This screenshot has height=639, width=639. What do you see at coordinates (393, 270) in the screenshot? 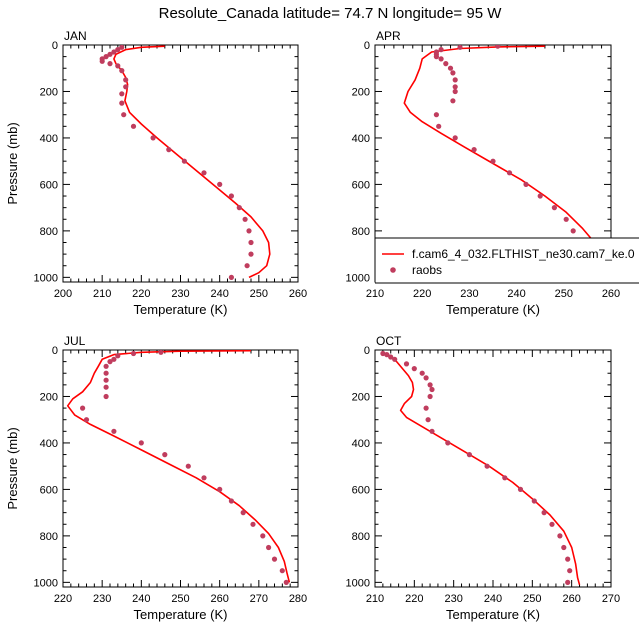
I see `legend-raobs-swatch` at bounding box center [393, 270].